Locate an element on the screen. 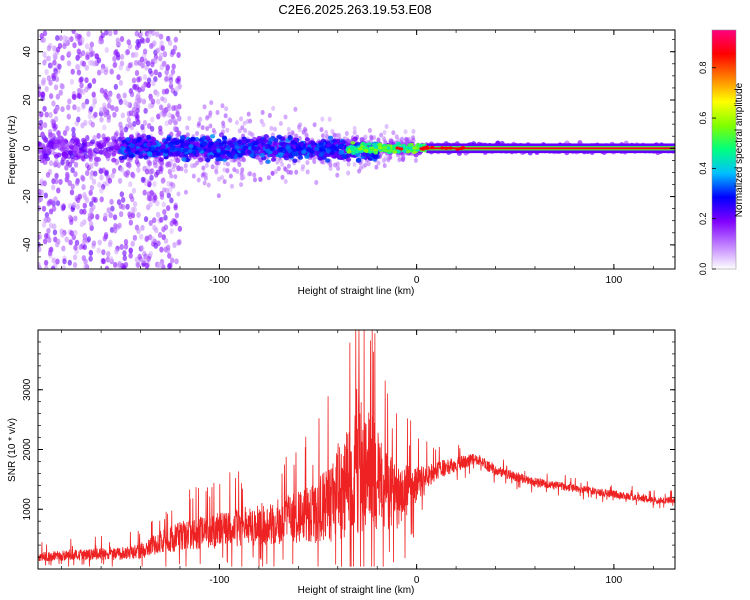  bottom-x-axis-label: Height of straight line (km) is located at coordinates (356, 590).